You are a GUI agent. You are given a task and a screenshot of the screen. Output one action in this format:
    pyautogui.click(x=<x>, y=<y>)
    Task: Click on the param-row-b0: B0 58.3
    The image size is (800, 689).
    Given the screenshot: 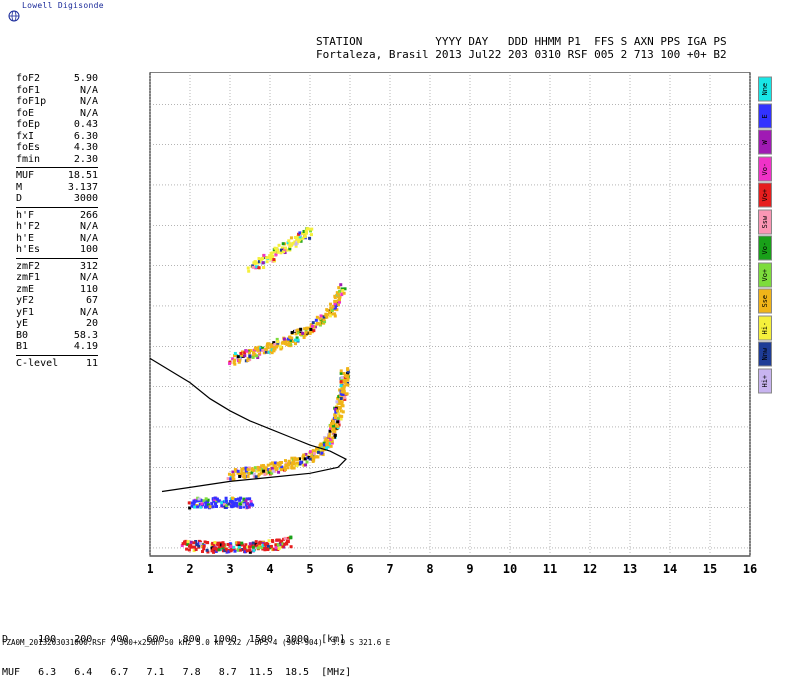 What is the action you would take?
    pyautogui.click(x=57, y=336)
    